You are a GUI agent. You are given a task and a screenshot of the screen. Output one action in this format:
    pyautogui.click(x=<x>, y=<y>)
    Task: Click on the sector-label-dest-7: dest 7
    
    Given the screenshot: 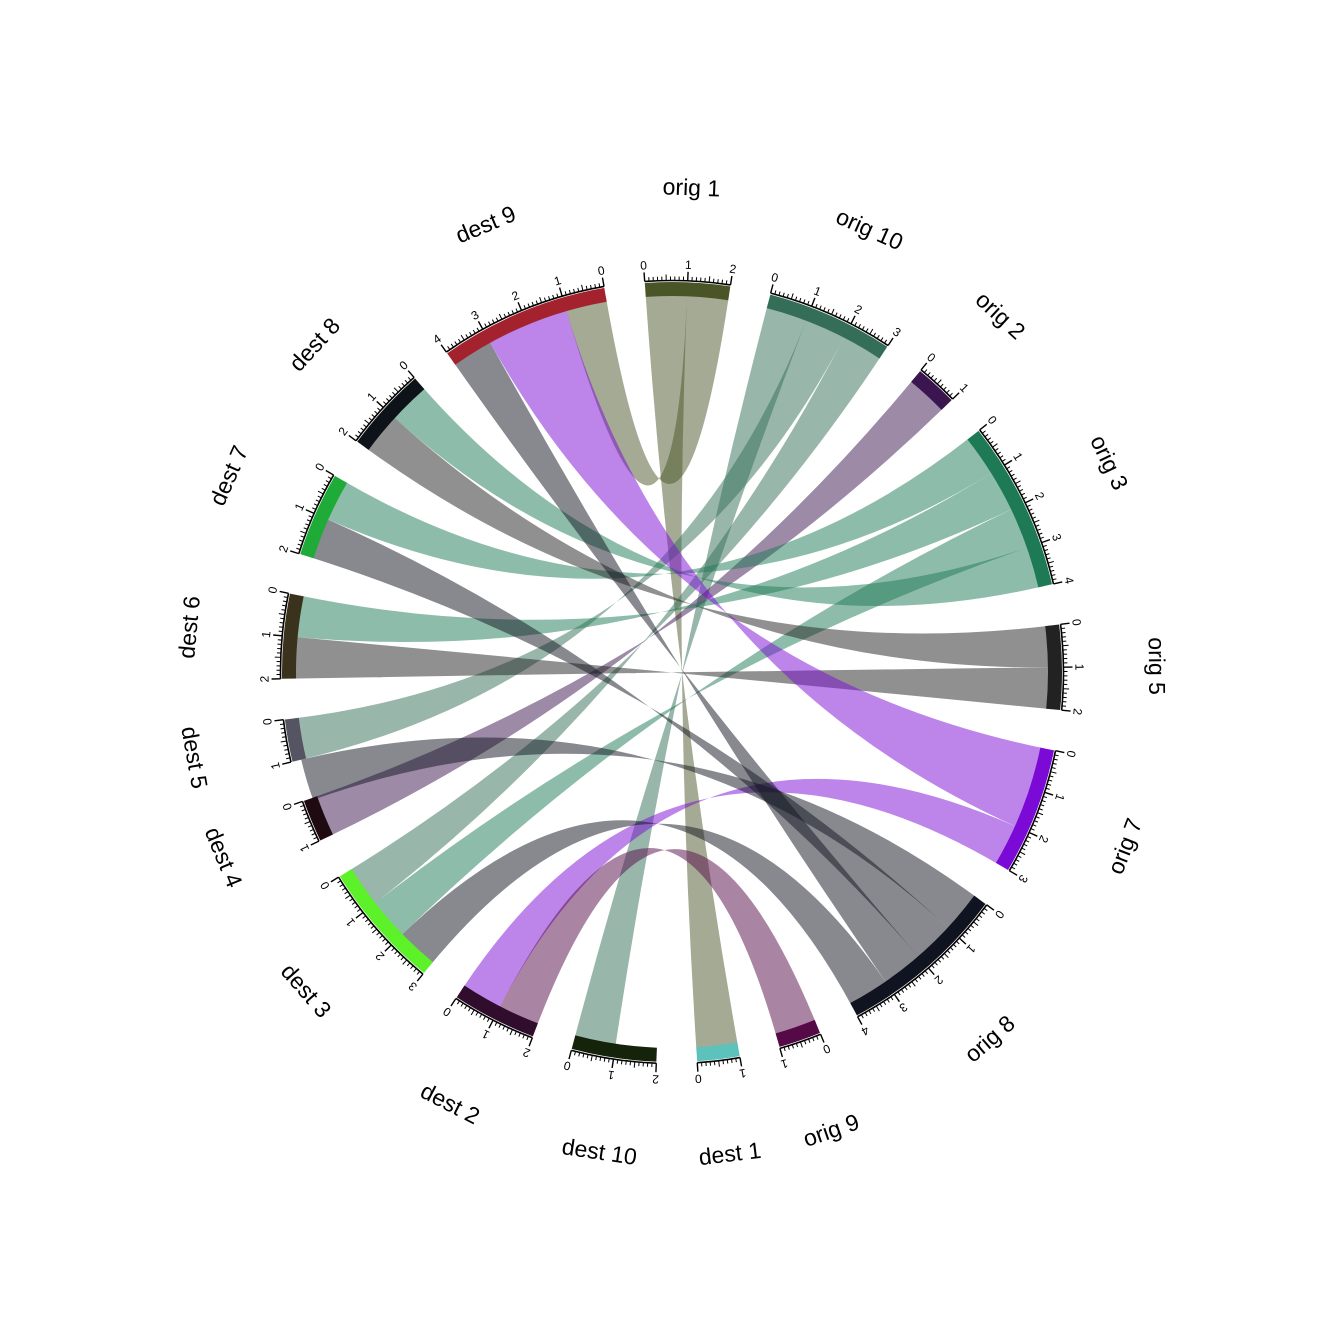 What is the action you would take?
    pyautogui.click(x=228, y=476)
    